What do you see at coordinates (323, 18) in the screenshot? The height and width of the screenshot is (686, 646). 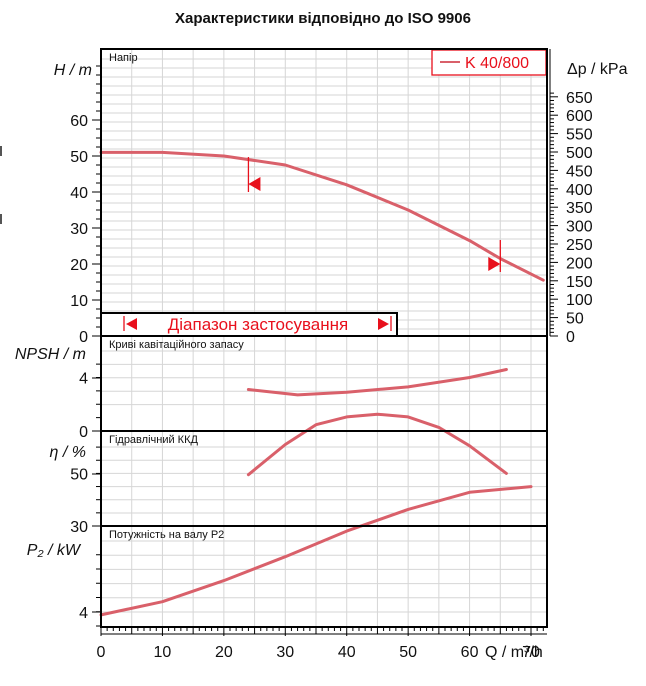 I see `chart-title: Характеристики відповідно до ISO 9906` at bounding box center [323, 18].